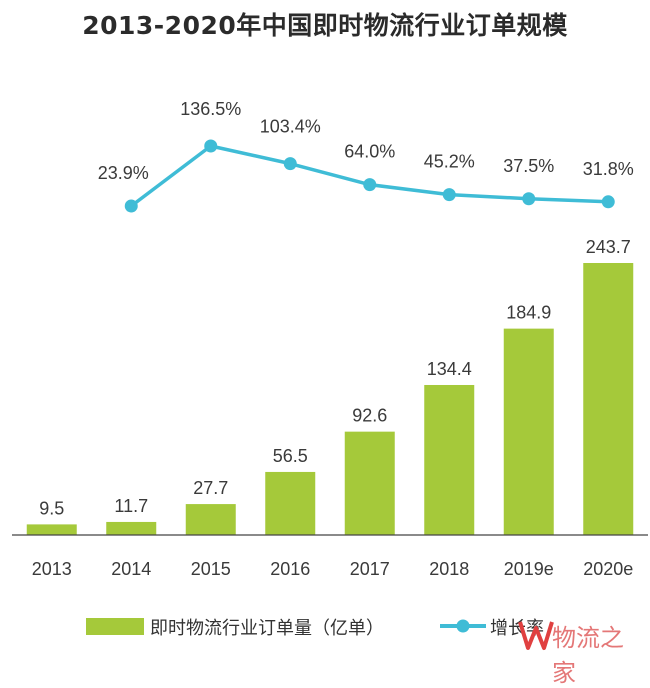 This screenshot has height=688, width=650. I want to click on bar-2014, so click(131, 528).